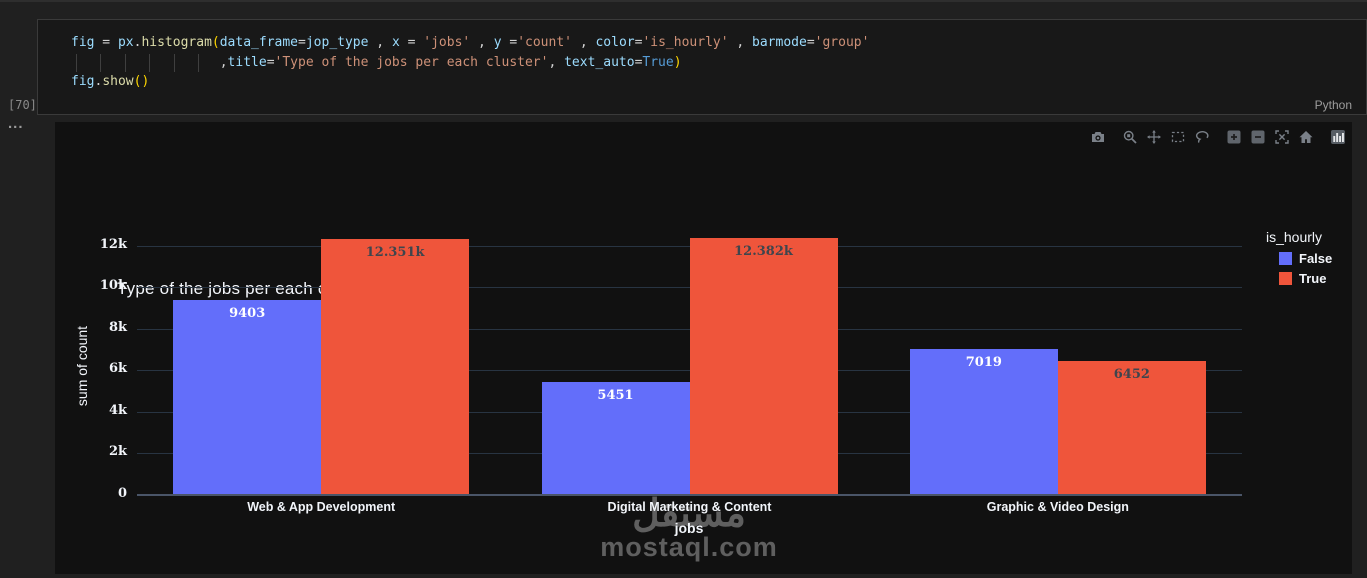 This screenshot has height=578, width=1367. What do you see at coordinates (118, 81) in the screenshot?
I see `code-token: show` at bounding box center [118, 81].